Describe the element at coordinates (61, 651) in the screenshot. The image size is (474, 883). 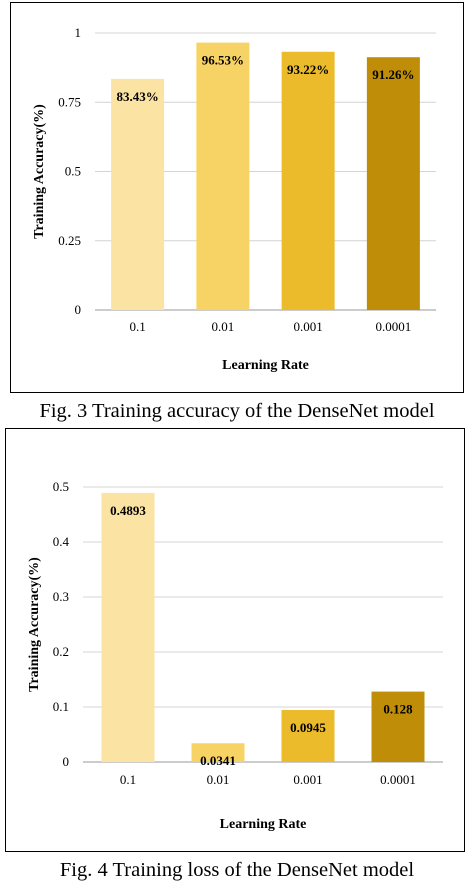
I see `y-tick-label: 0.2` at that location.